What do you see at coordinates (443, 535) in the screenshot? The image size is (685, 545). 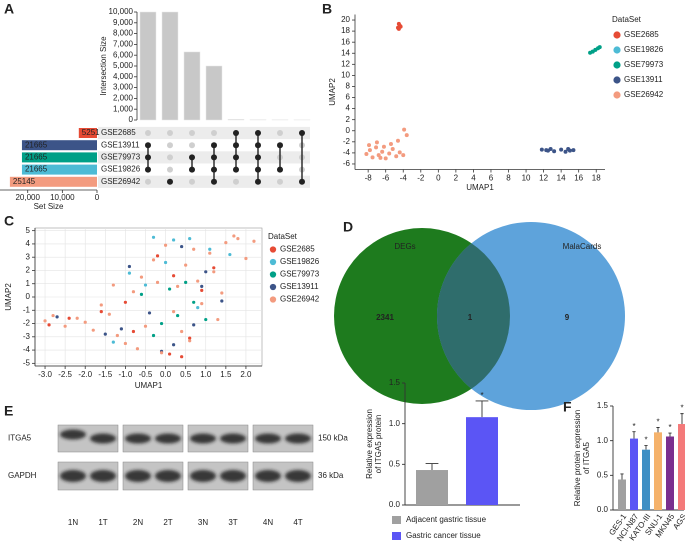 I see `legend-label: Gastric cancer tissue` at bounding box center [443, 535].